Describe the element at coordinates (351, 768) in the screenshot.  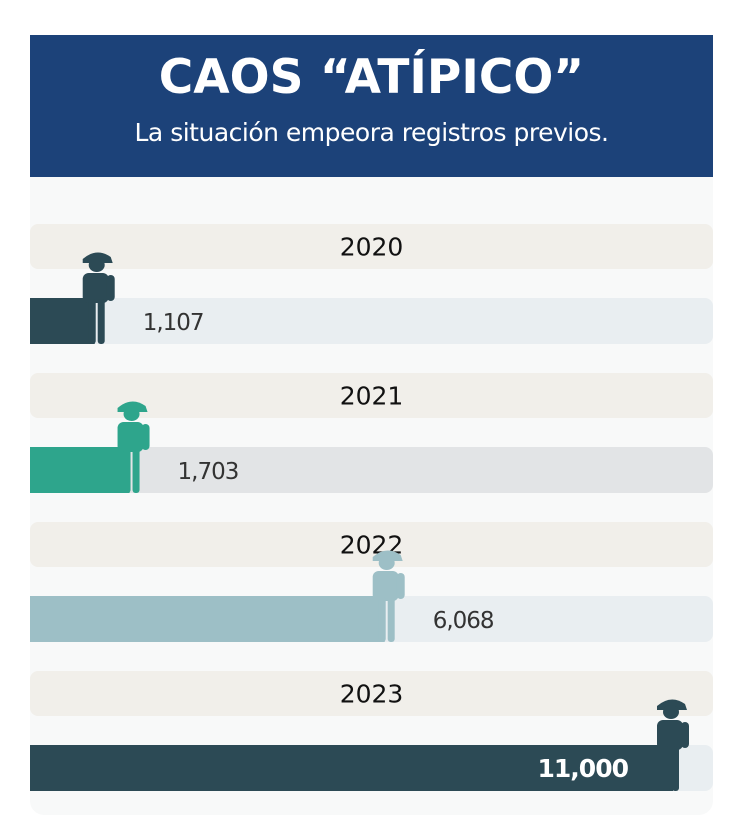
I see `bar-2023` at that location.